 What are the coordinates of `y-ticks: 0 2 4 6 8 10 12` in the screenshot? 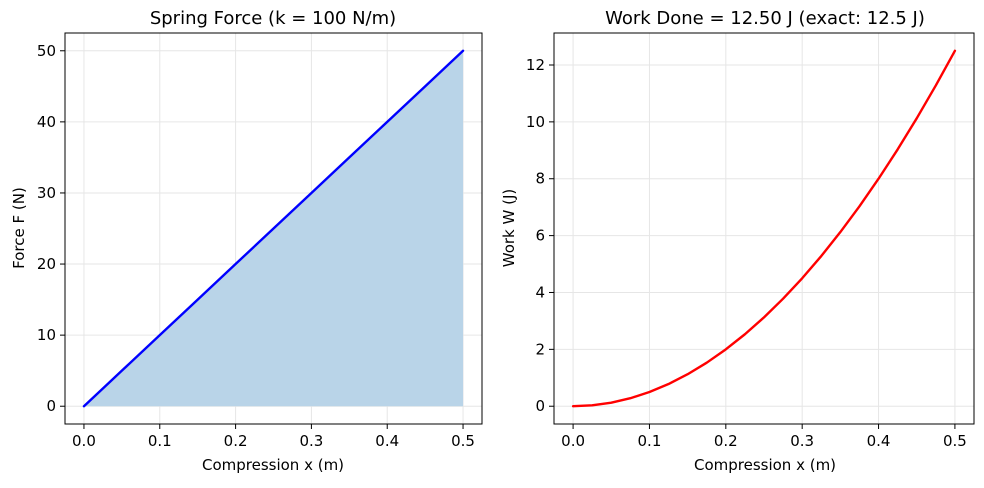 It's located at (540, 235).